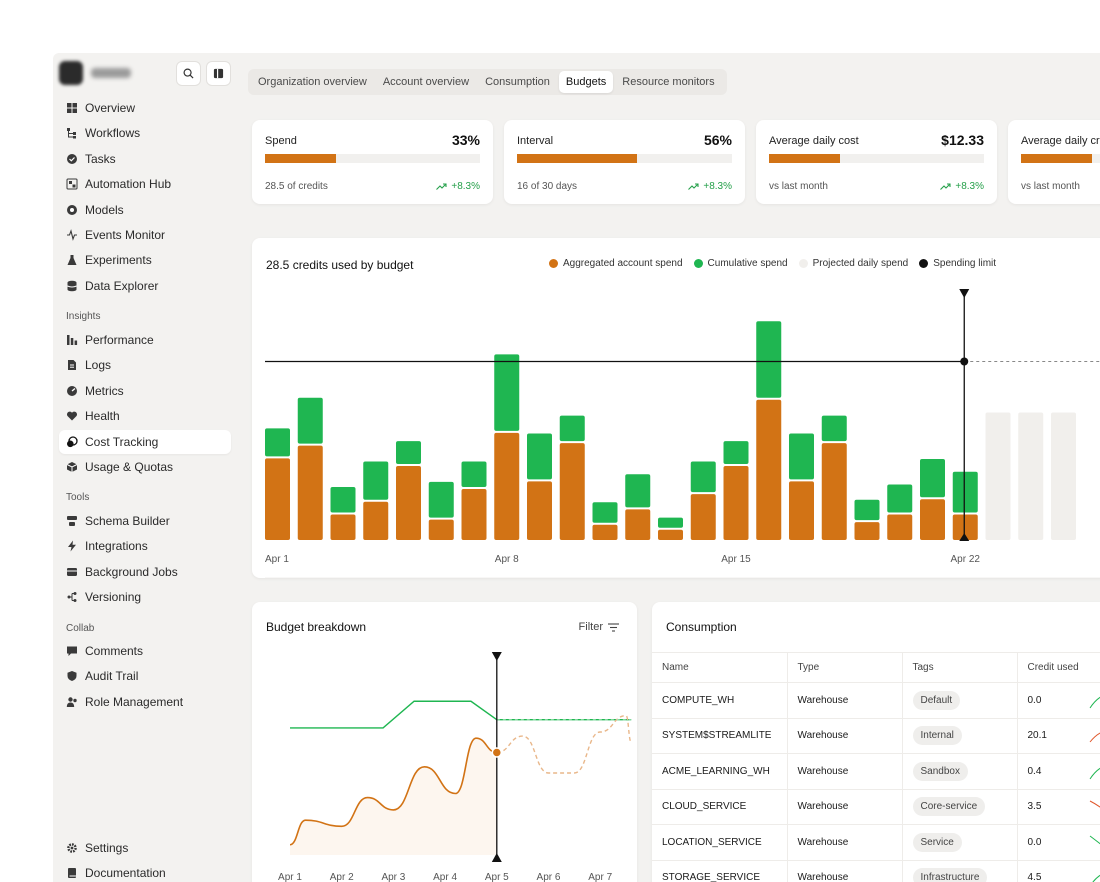 This screenshot has height=882, width=1100. What do you see at coordinates (122, 285) in the screenshot?
I see `sidebar-item-label: Data Explorer` at bounding box center [122, 285].